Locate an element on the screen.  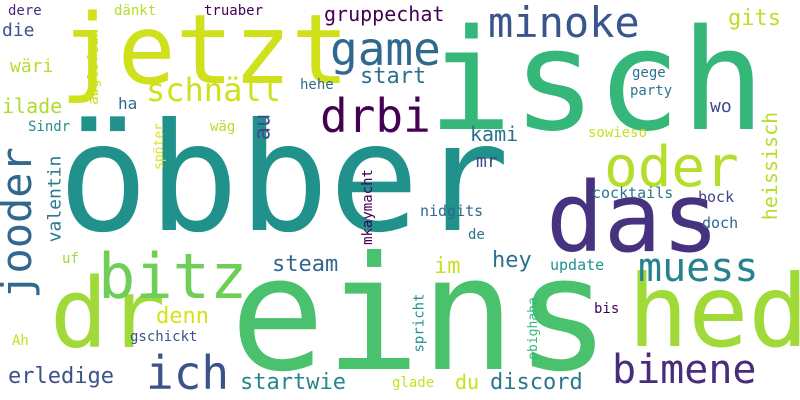
word-wo: wo is located at coordinates (721, 106).